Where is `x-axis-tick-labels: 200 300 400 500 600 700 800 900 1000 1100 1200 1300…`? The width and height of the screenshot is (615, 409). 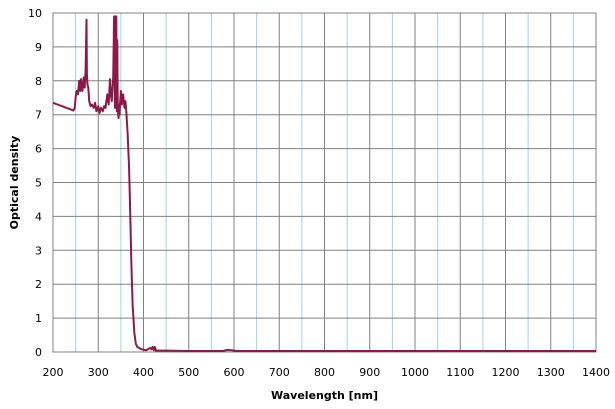 x-axis-tick-labels: 200 300 400 500 600 700 800 900 1000 1100 1200 1300… is located at coordinates (327, 372).